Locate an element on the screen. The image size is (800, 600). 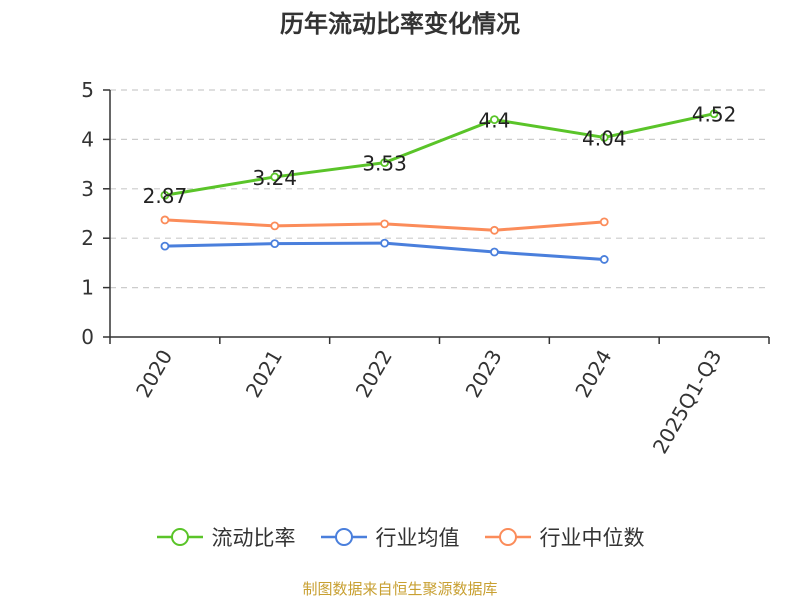
legend-label: 流动比率 is located at coordinates (253, 538).